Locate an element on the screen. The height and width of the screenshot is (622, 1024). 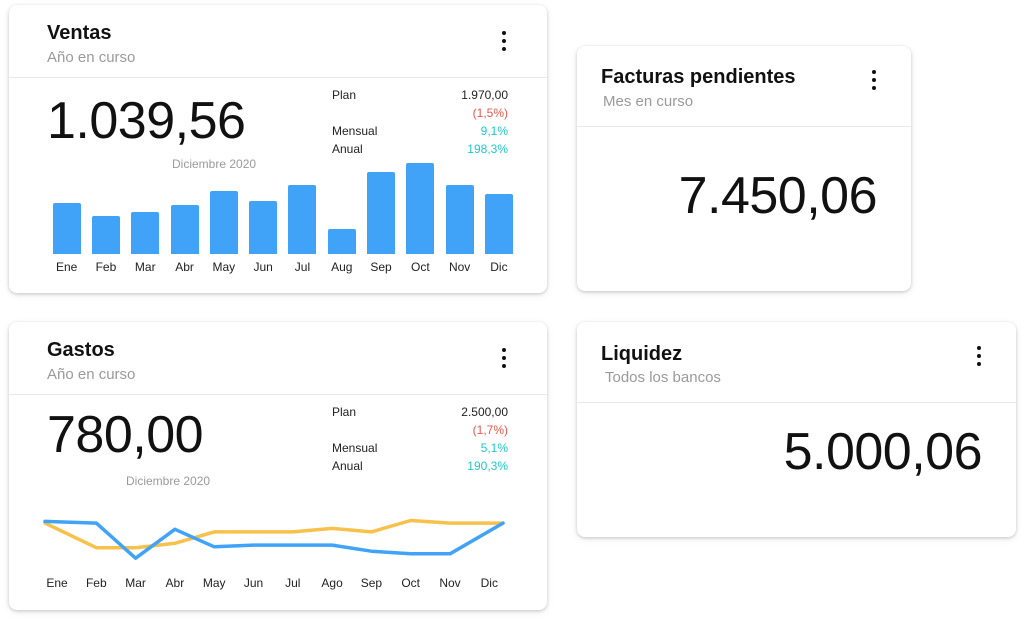
gastos-title: Gastos is located at coordinates (81, 350).